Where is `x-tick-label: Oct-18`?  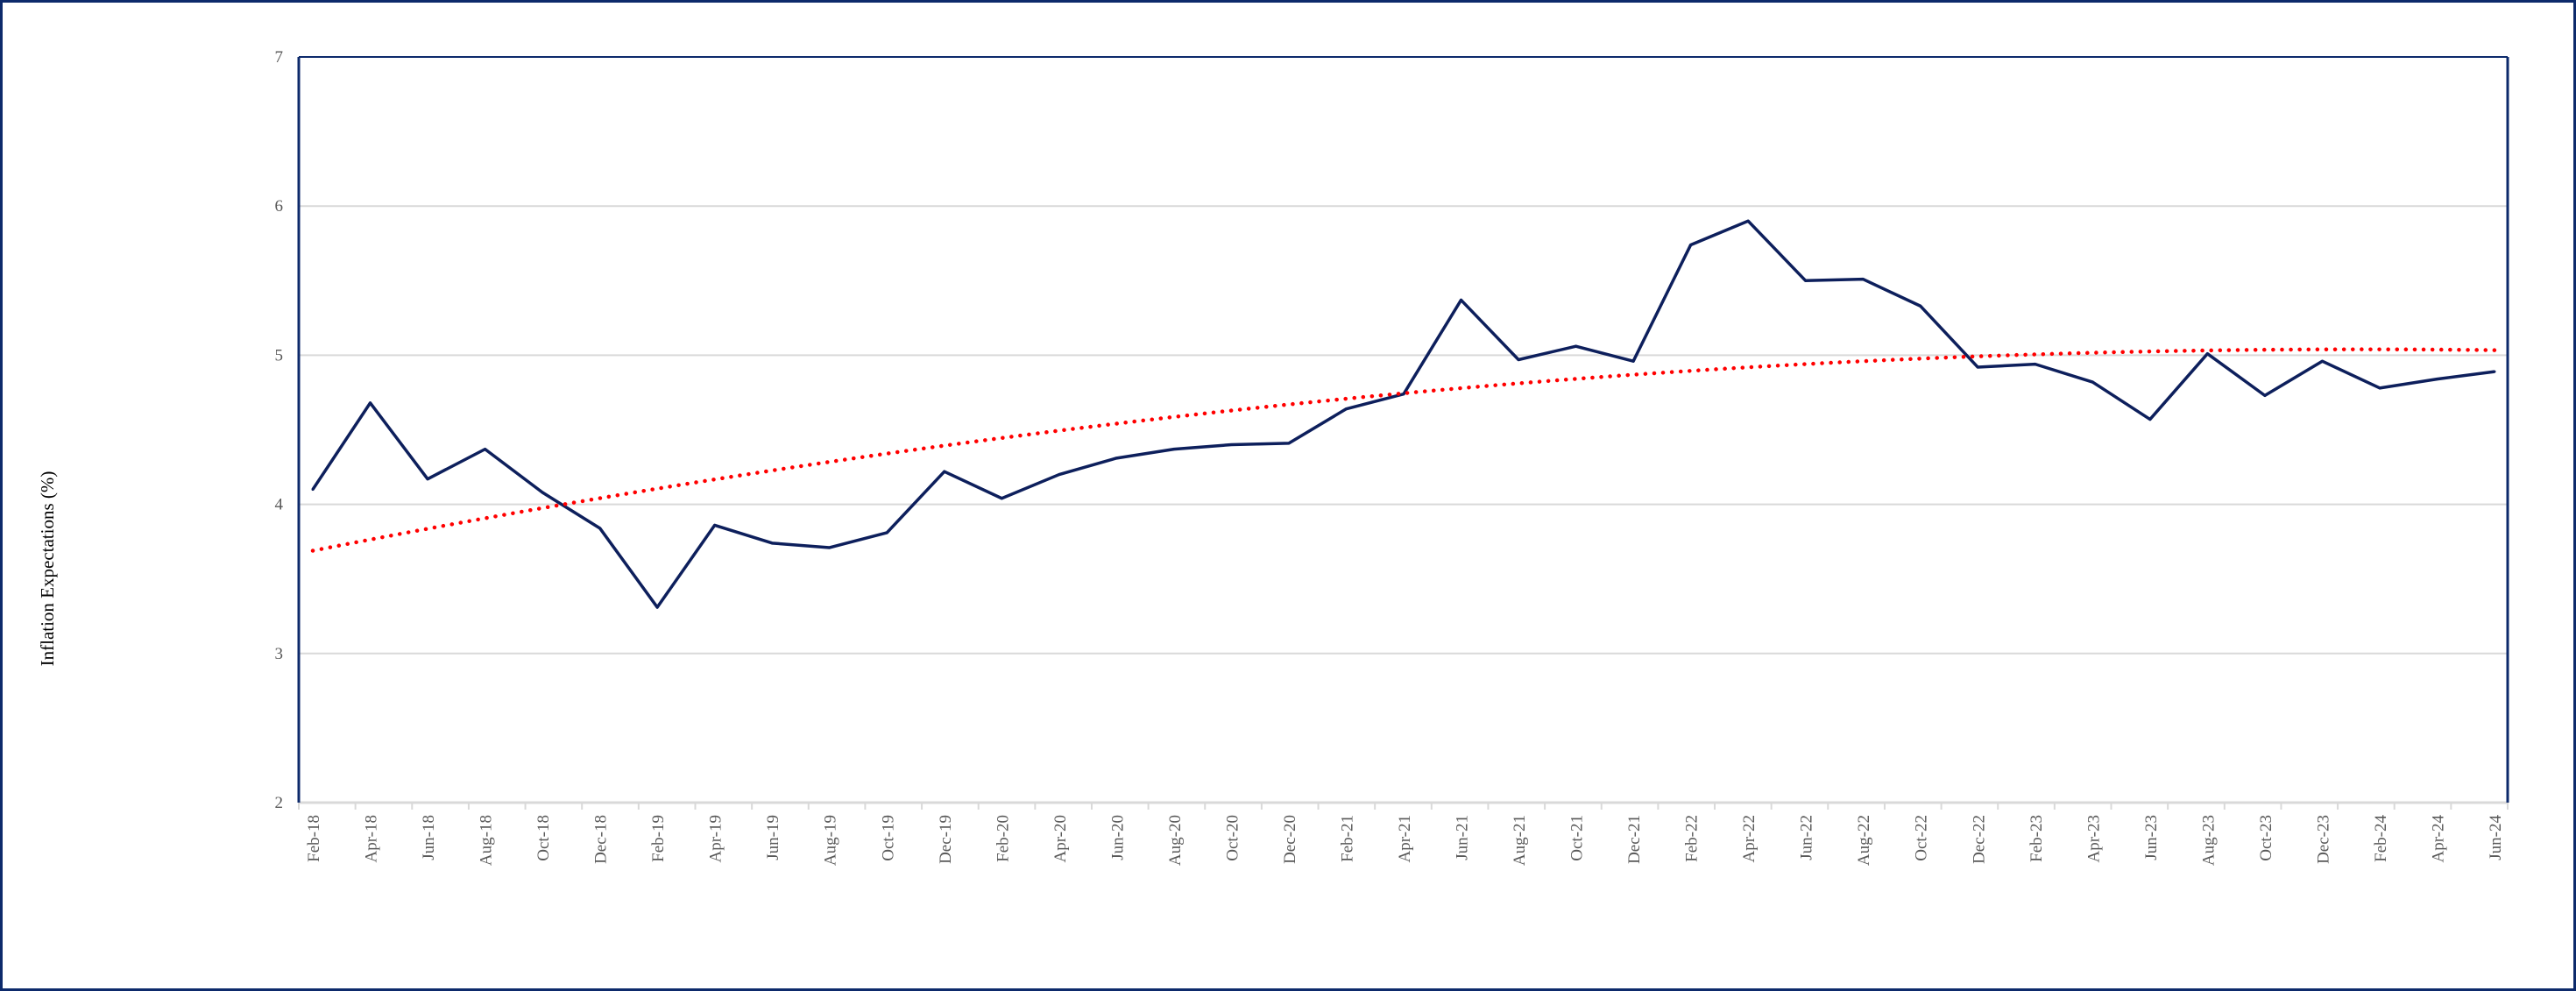
x-tick-label: Oct-18 is located at coordinates (543, 838).